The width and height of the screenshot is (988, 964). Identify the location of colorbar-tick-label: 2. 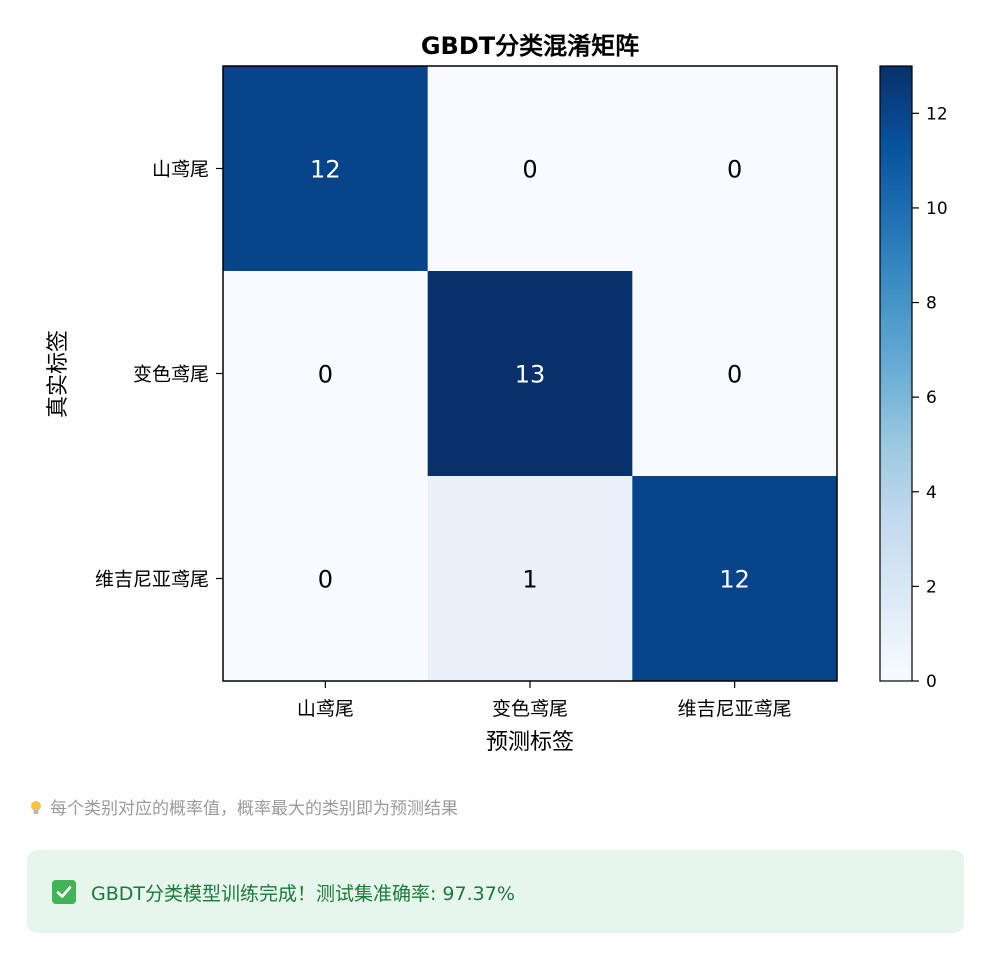
(931, 587).